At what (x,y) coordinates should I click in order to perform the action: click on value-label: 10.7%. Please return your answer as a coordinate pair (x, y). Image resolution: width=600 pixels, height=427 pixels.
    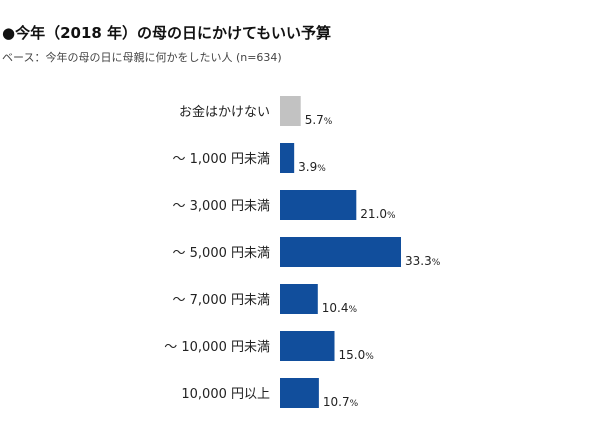
    Looking at the image, I should click on (341, 402).